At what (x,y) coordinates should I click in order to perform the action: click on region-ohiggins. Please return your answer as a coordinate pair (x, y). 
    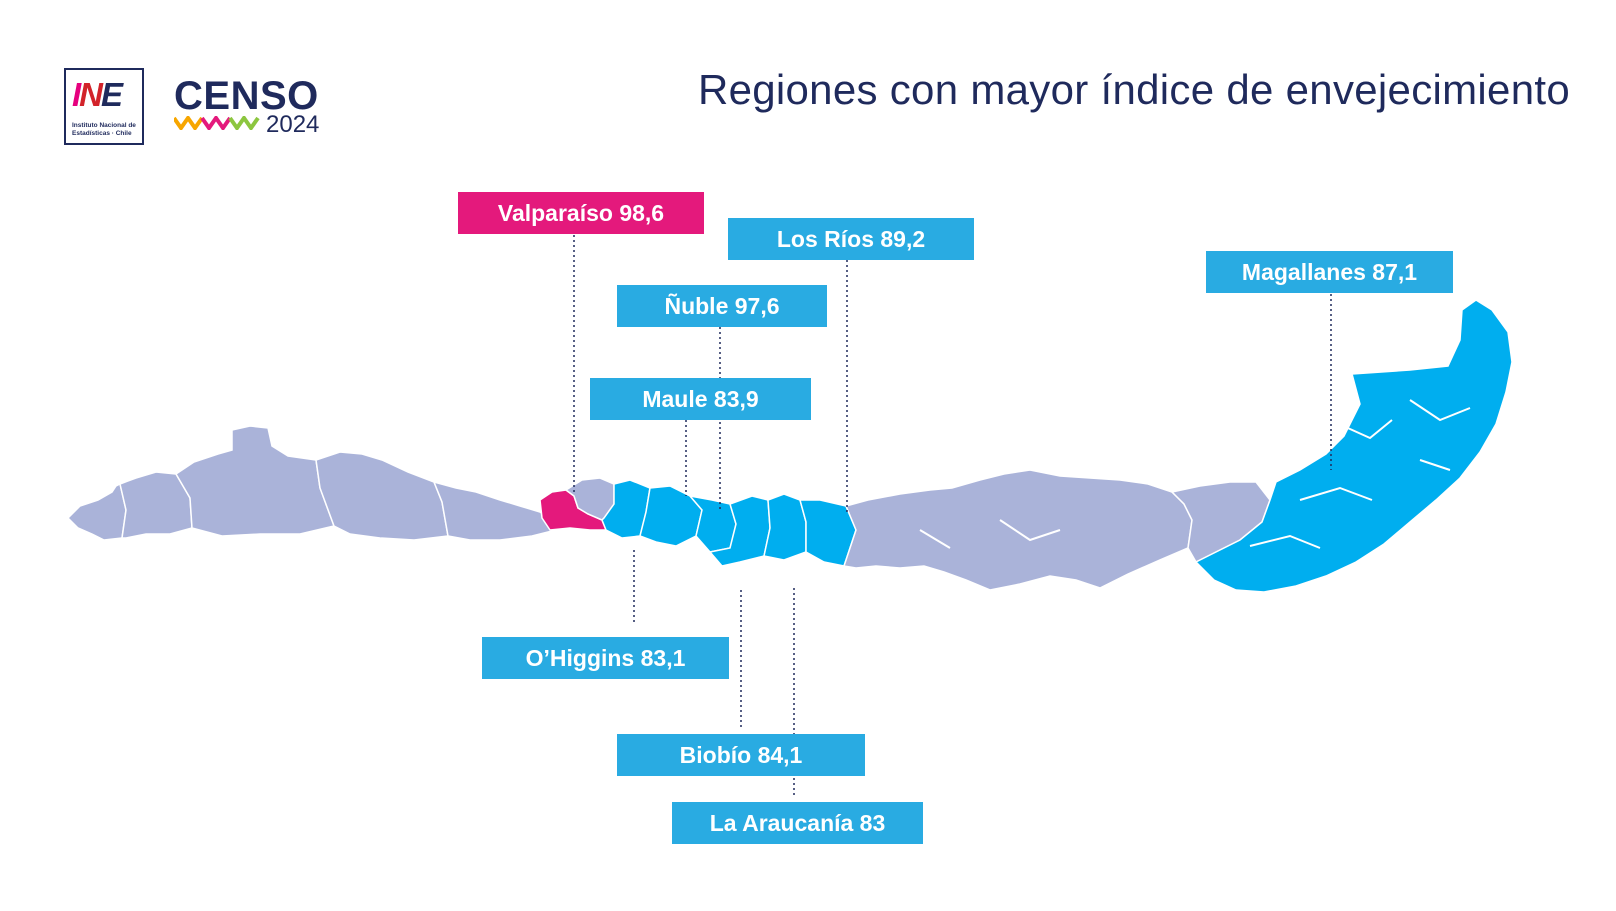
    Looking at the image, I should click on (626, 509).